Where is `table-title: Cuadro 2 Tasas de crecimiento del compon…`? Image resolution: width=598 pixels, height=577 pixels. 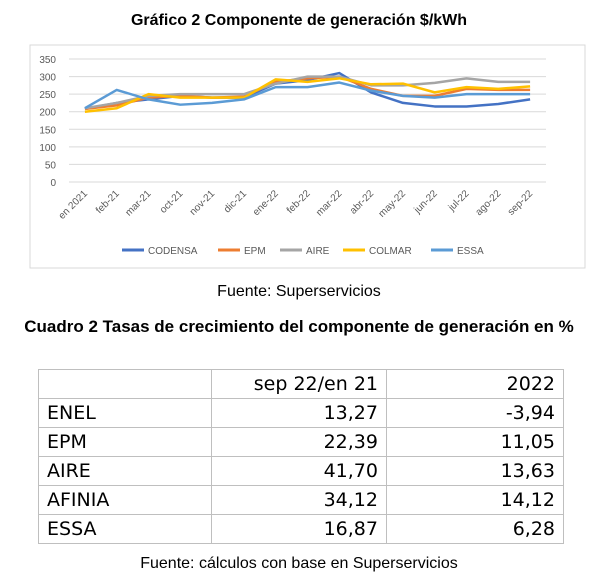 table-title: Cuadro 2 Tasas de crecimiento del compon… is located at coordinates (299, 326).